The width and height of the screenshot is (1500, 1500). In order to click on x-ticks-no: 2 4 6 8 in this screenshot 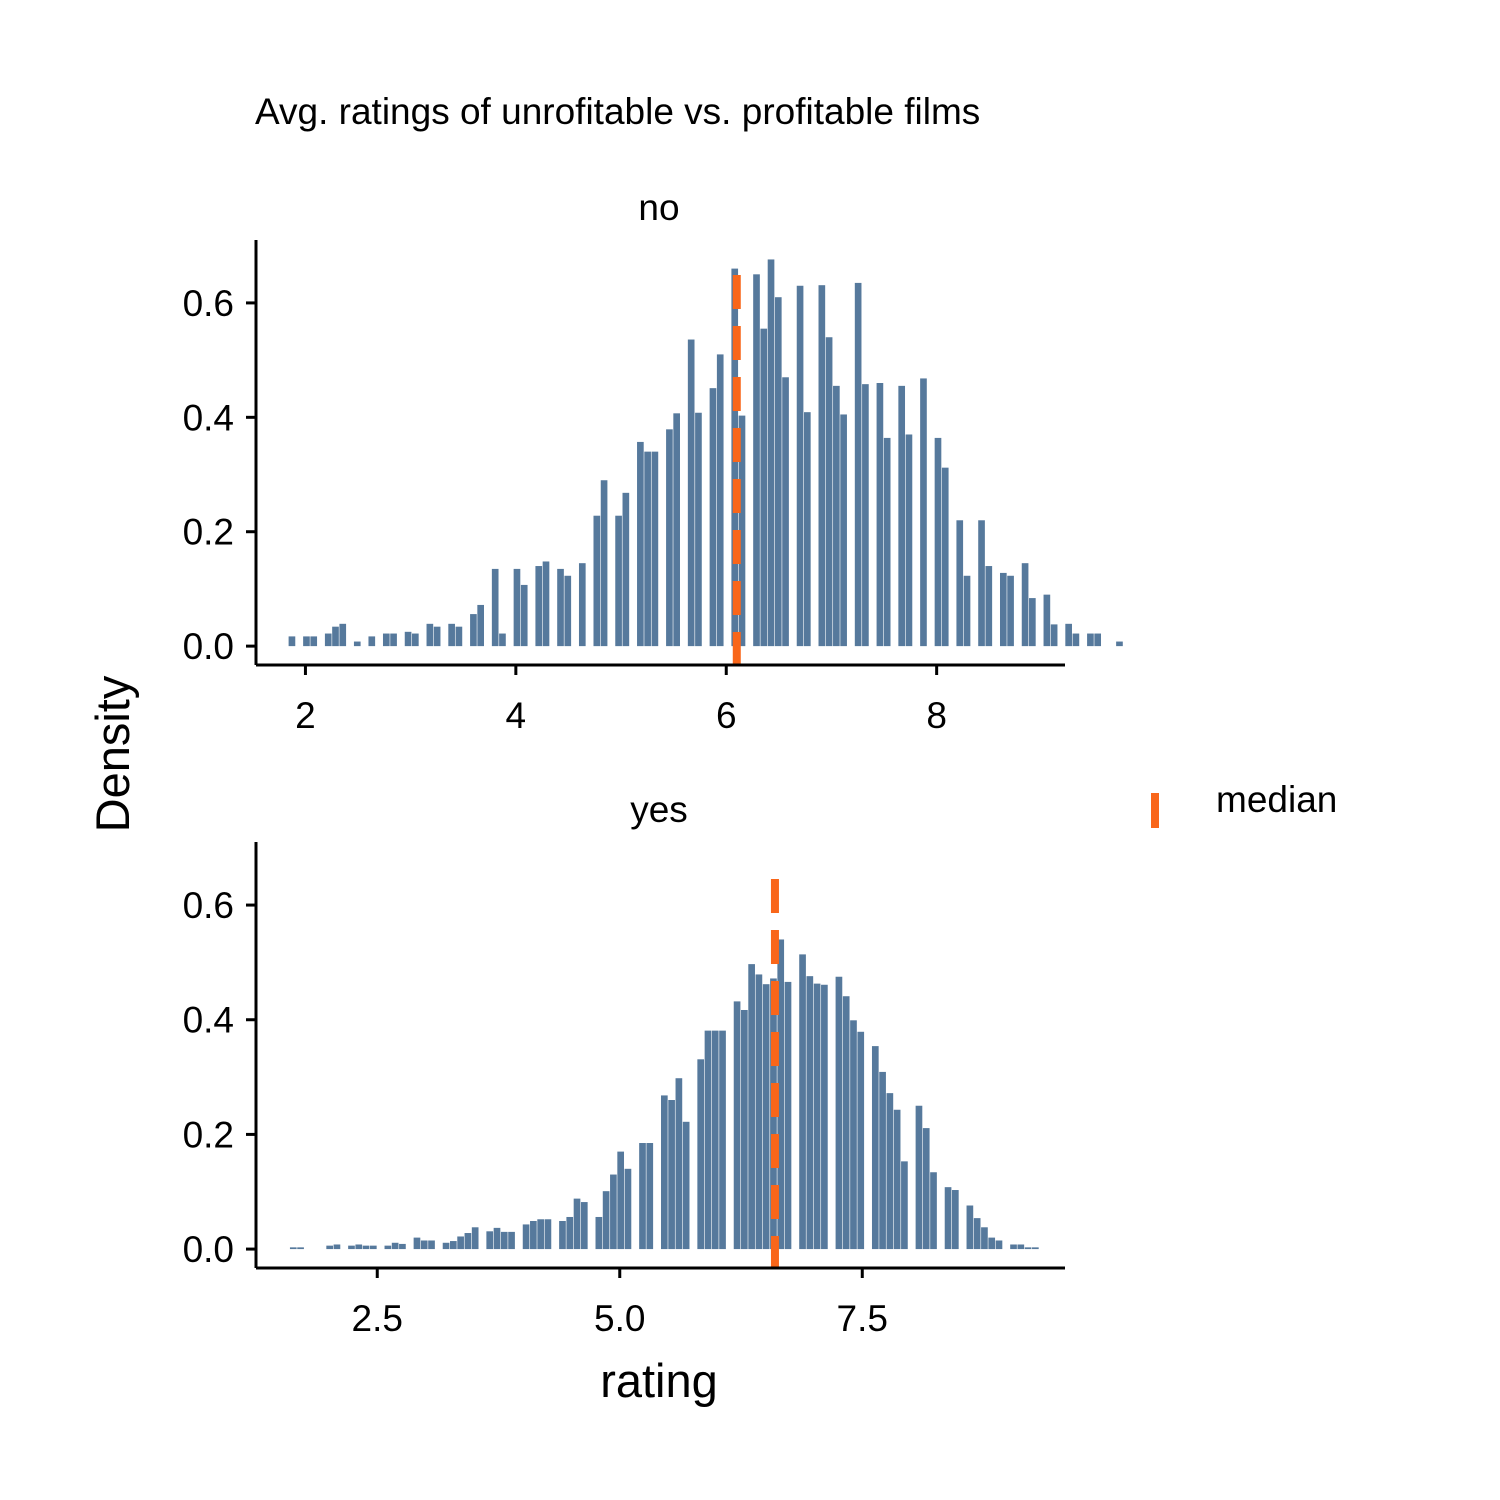, I will do `click(621, 700)`.